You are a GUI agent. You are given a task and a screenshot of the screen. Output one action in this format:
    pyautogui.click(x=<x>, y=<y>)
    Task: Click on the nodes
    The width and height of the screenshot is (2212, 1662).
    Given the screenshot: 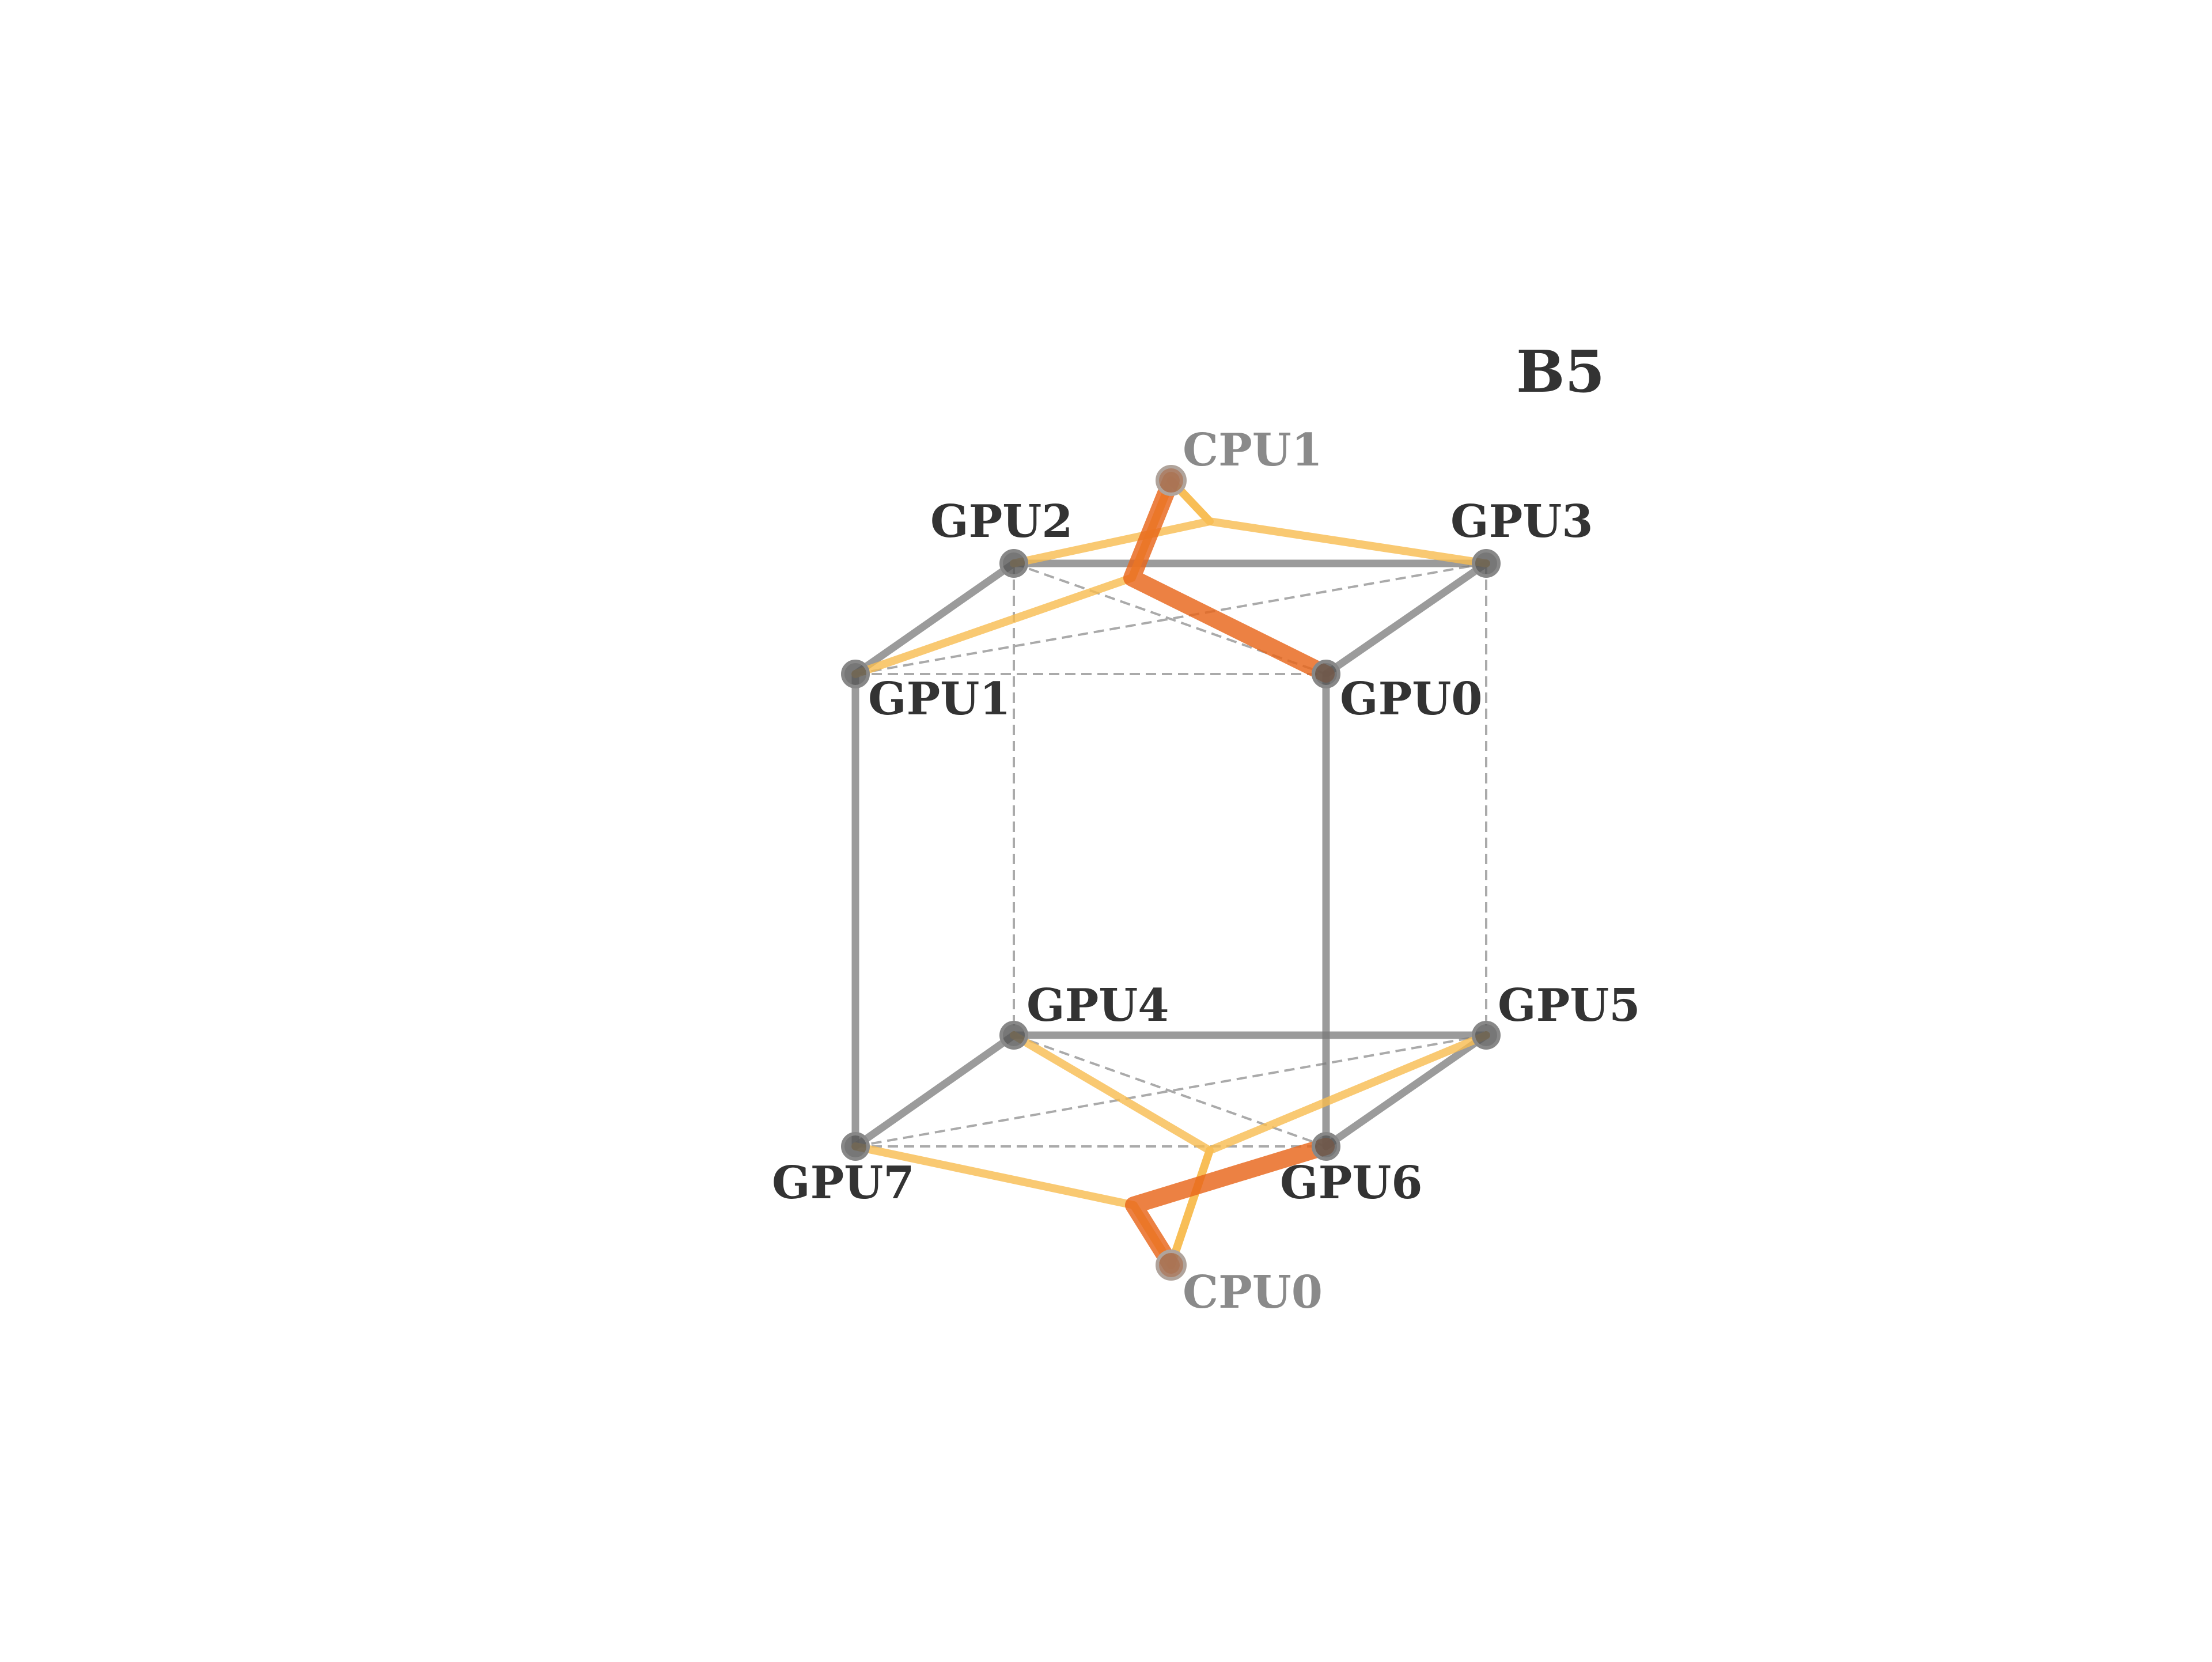 What is the action you would take?
    pyautogui.click(x=1171, y=873)
    